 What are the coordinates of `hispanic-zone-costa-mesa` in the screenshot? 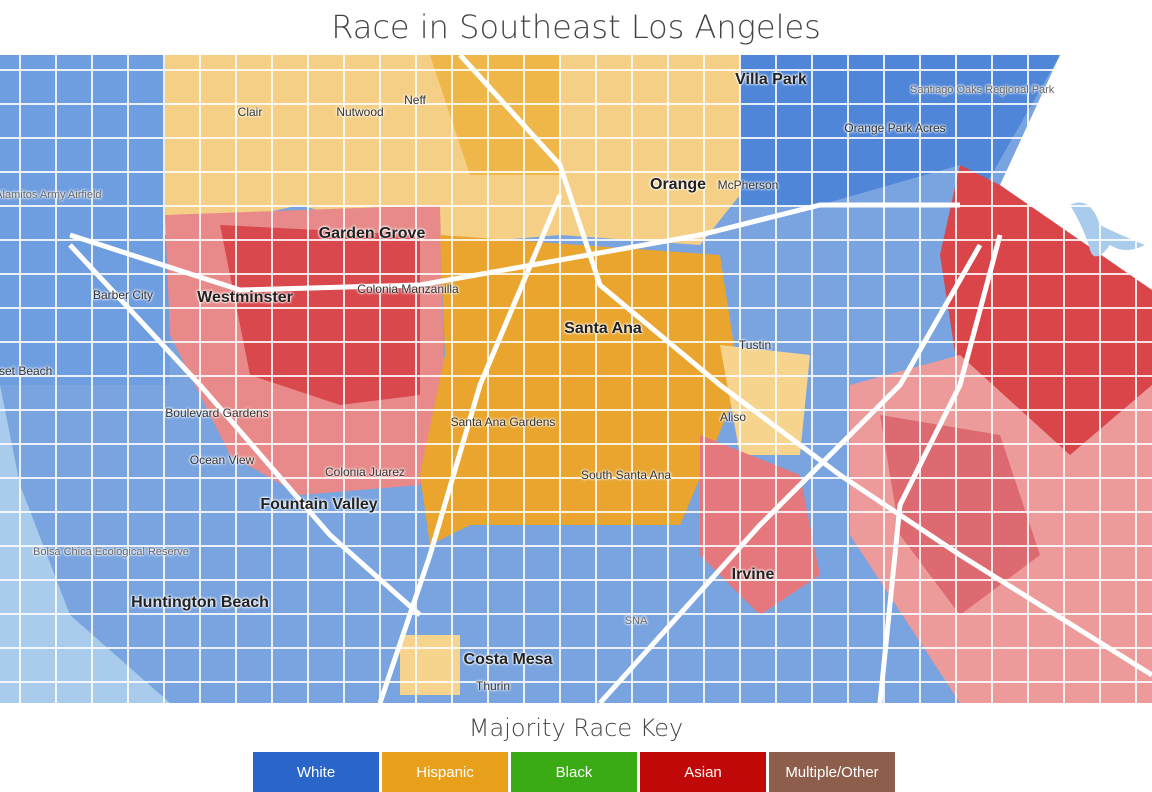 It's located at (430, 665).